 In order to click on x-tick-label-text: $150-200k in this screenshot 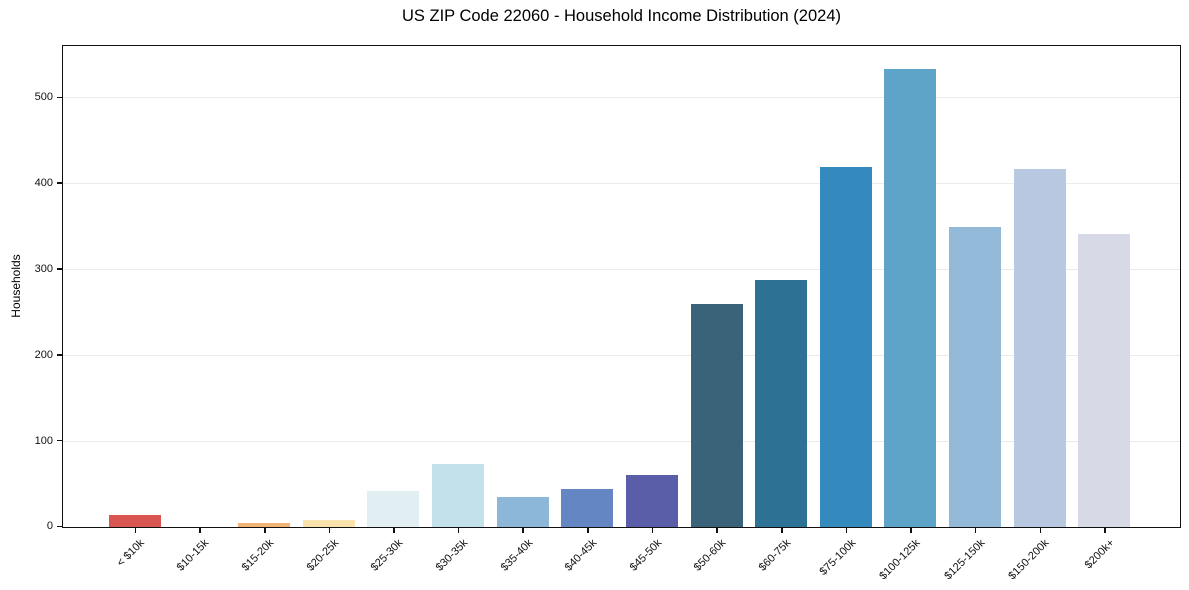, I will do `click(1029, 560)`.